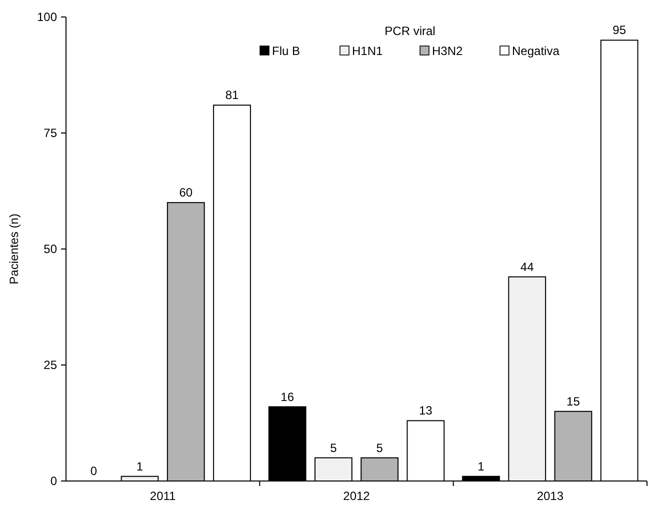 The image size is (655, 509). What do you see at coordinates (232, 95) in the screenshot?
I see `data-label: 81` at bounding box center [232, 95].